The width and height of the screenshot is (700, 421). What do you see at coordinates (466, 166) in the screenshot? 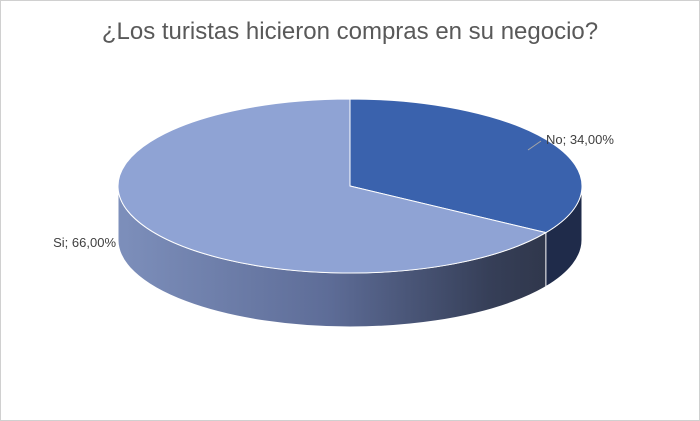
I see `pie-slice-no` at bounding box center [466, 166].